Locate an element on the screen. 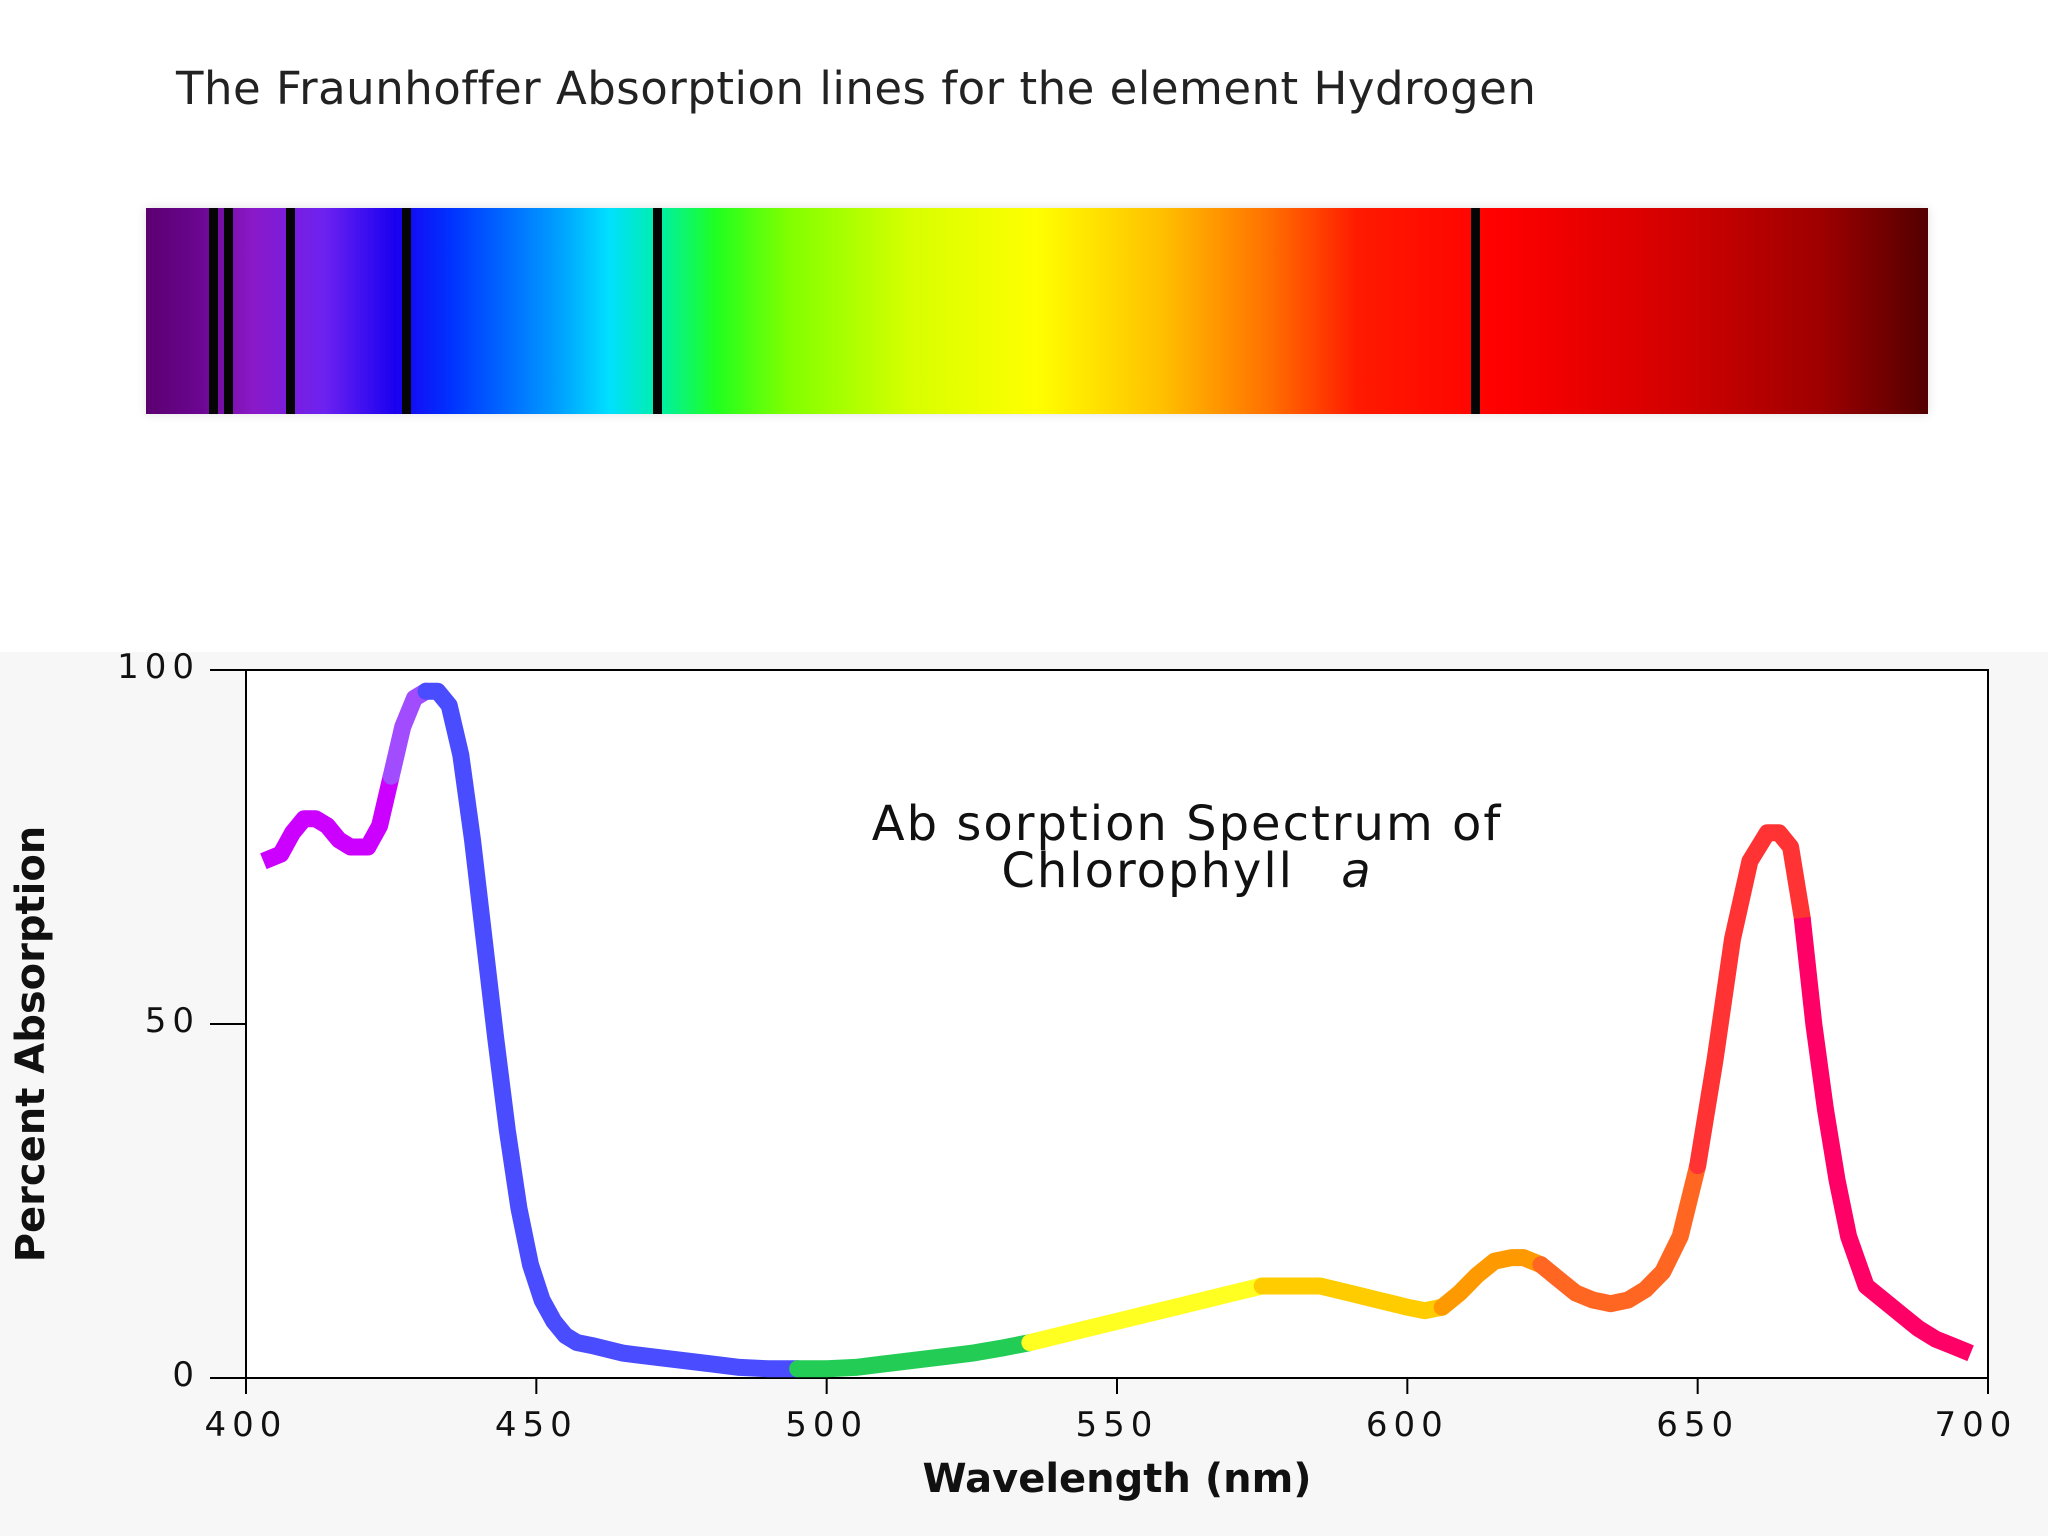 The height and width of the screenshot is (1536, 2048). x-tick-label-700: 700 is located at coordinates (1976, 1425).